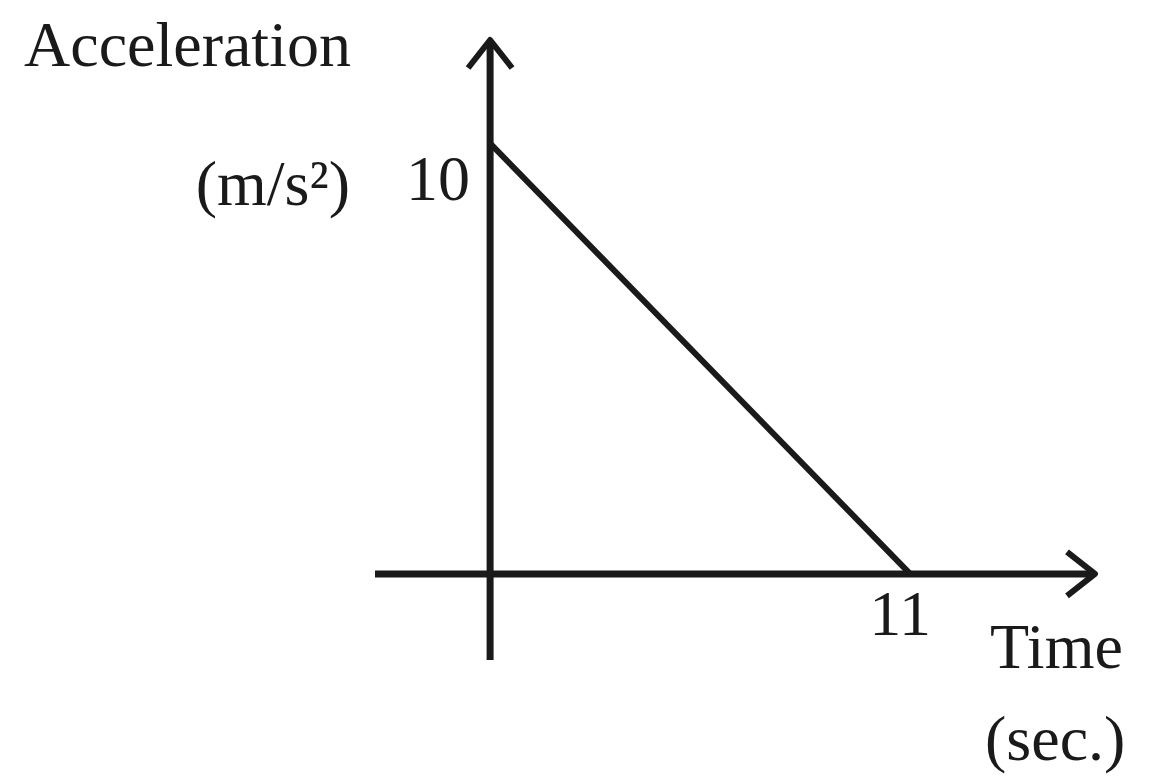 The height and width of the screenshot is (782, 1172). Describe the element at coordinates (187, 114) in the screenshot. I see `text: Acceleration (m/s²)` at that location.